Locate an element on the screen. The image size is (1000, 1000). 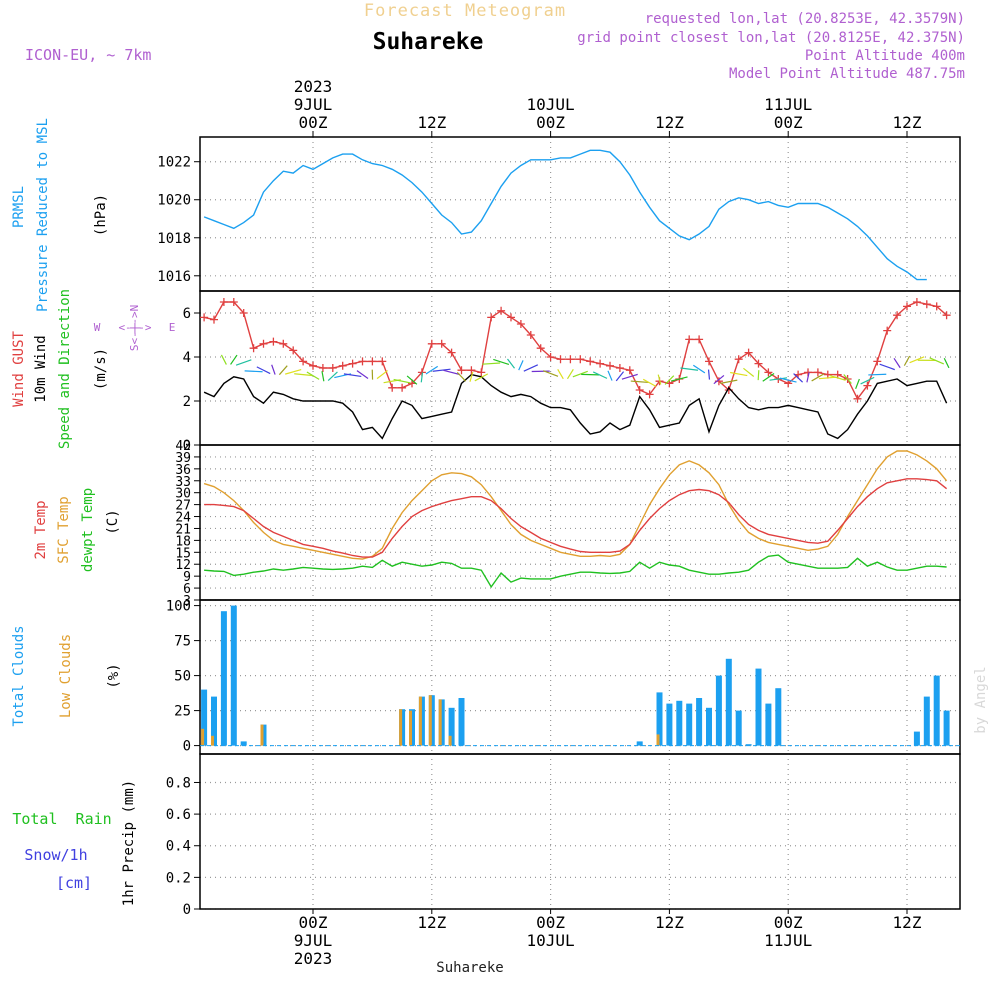
cloud-unit-label: (%) is located at coordinates (114, 675).